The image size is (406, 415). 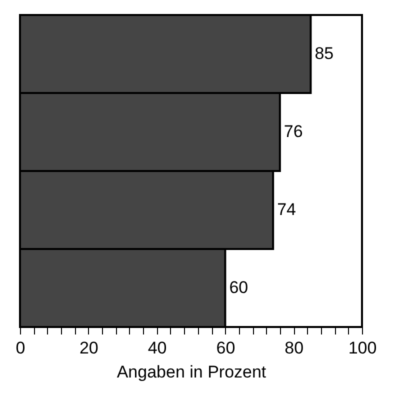 I want to click on data-label: 76, so click(x=293, y=131).